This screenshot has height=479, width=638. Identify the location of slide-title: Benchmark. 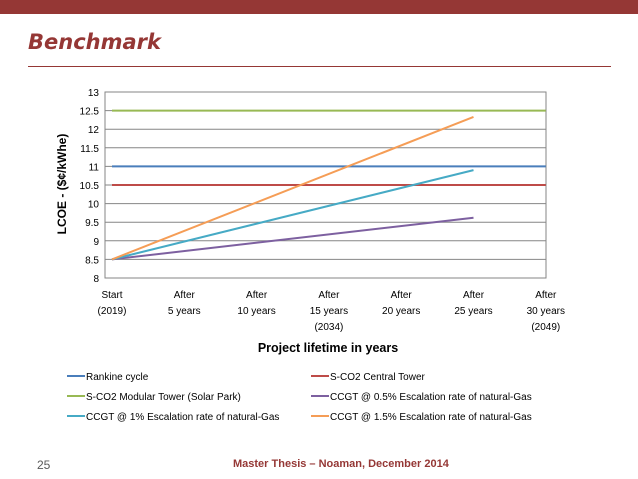
(94, 42).